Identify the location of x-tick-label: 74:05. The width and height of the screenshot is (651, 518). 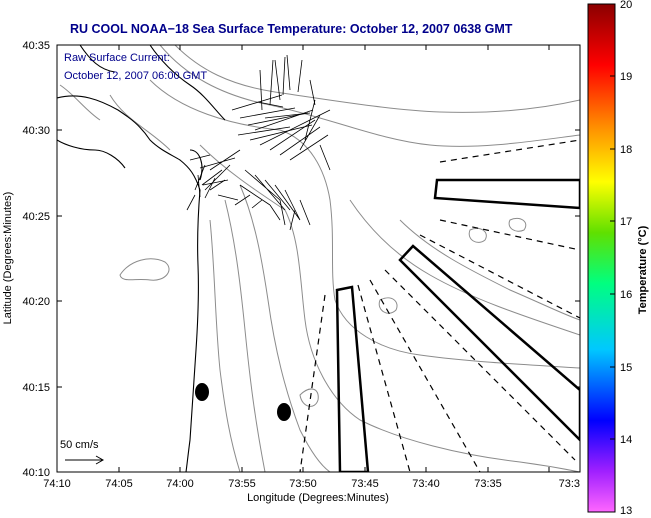
(119, 484).